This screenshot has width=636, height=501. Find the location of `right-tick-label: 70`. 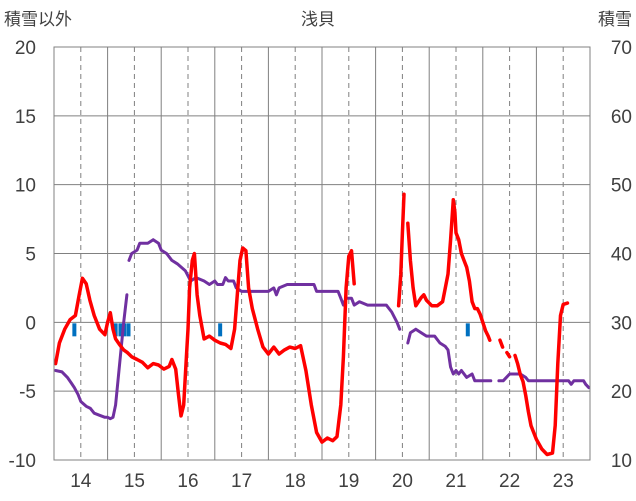

right-tick-label: 70 is located at coordinates (621, 48).